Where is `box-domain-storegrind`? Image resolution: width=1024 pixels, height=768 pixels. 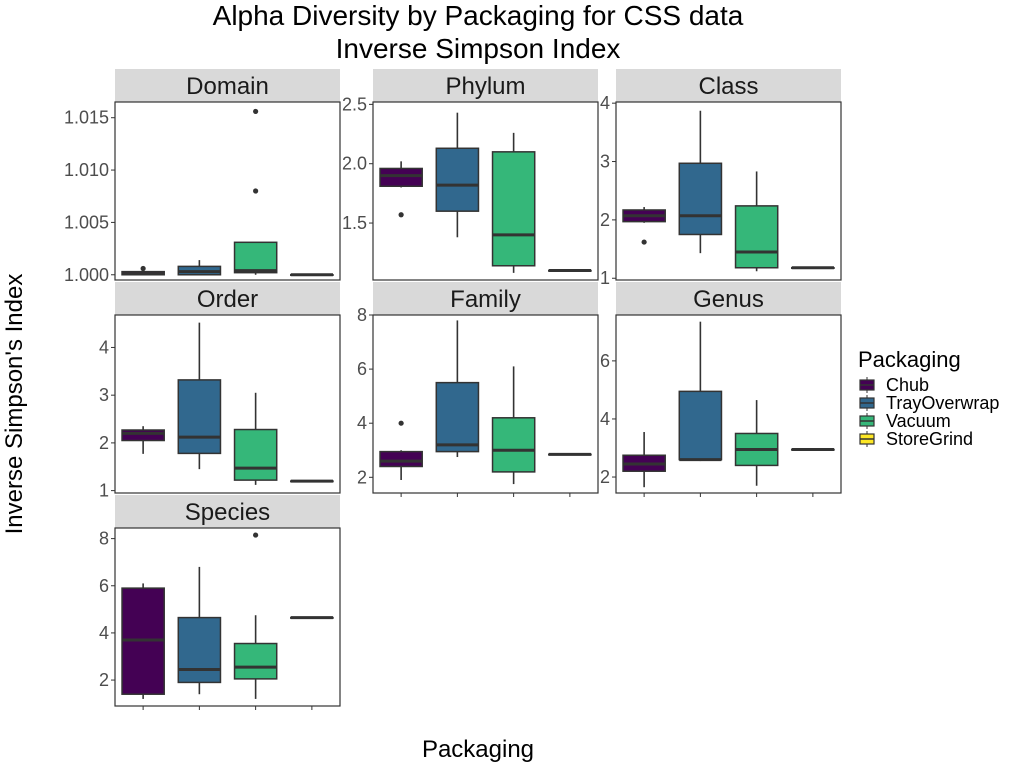 box-domain-storegrind is located at coordinates (312, 275).